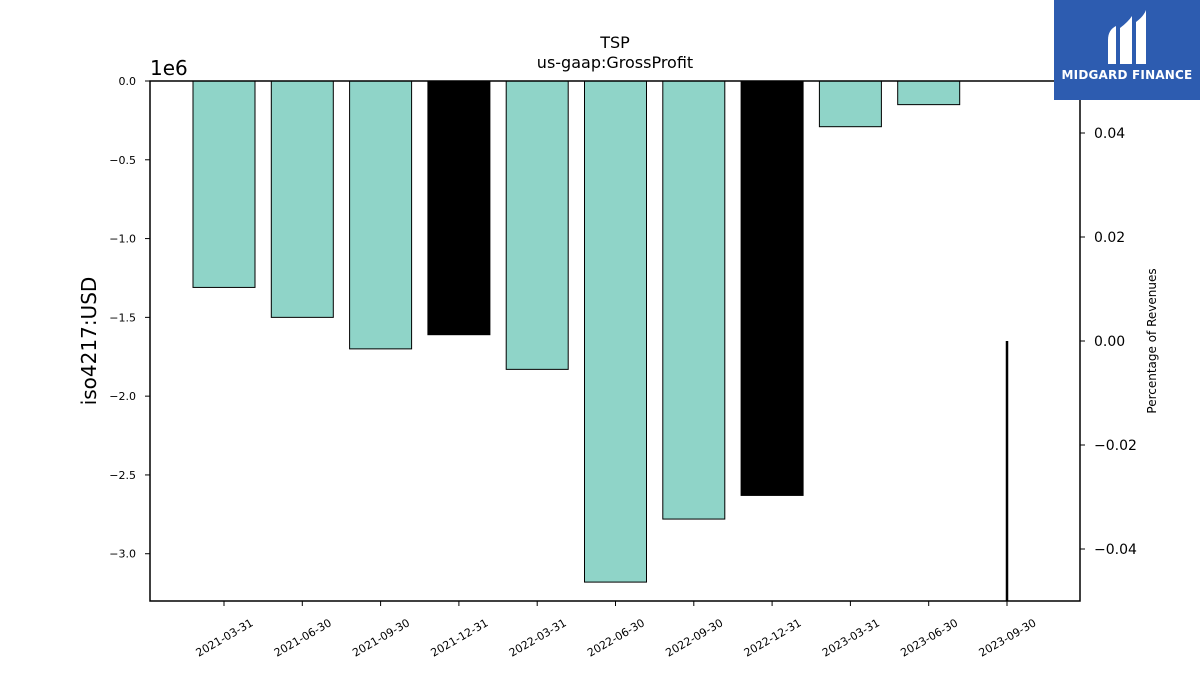 The image size is (1200, 675). What do you see at coordinates (1127, 75) in the screenshot?
I see `logo-text: MIDGARD FINANCE` at bounding box center [1127, 75].